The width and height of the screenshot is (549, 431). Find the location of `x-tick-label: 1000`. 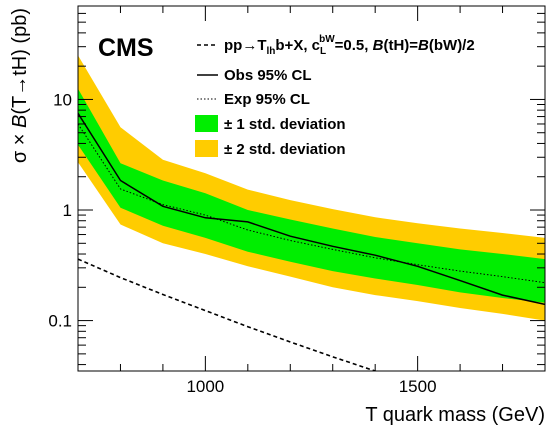

x-tick-label: 1000 is located at coordinates (205, 386).